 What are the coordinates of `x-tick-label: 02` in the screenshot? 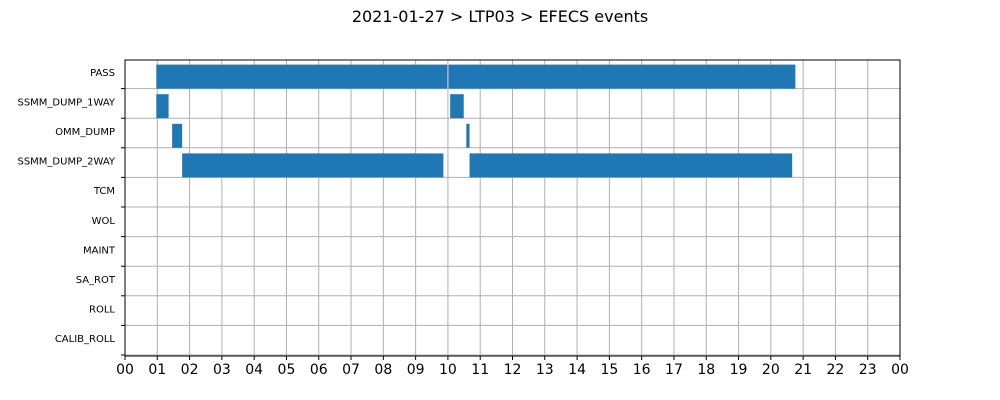 It's located at (190, 370).